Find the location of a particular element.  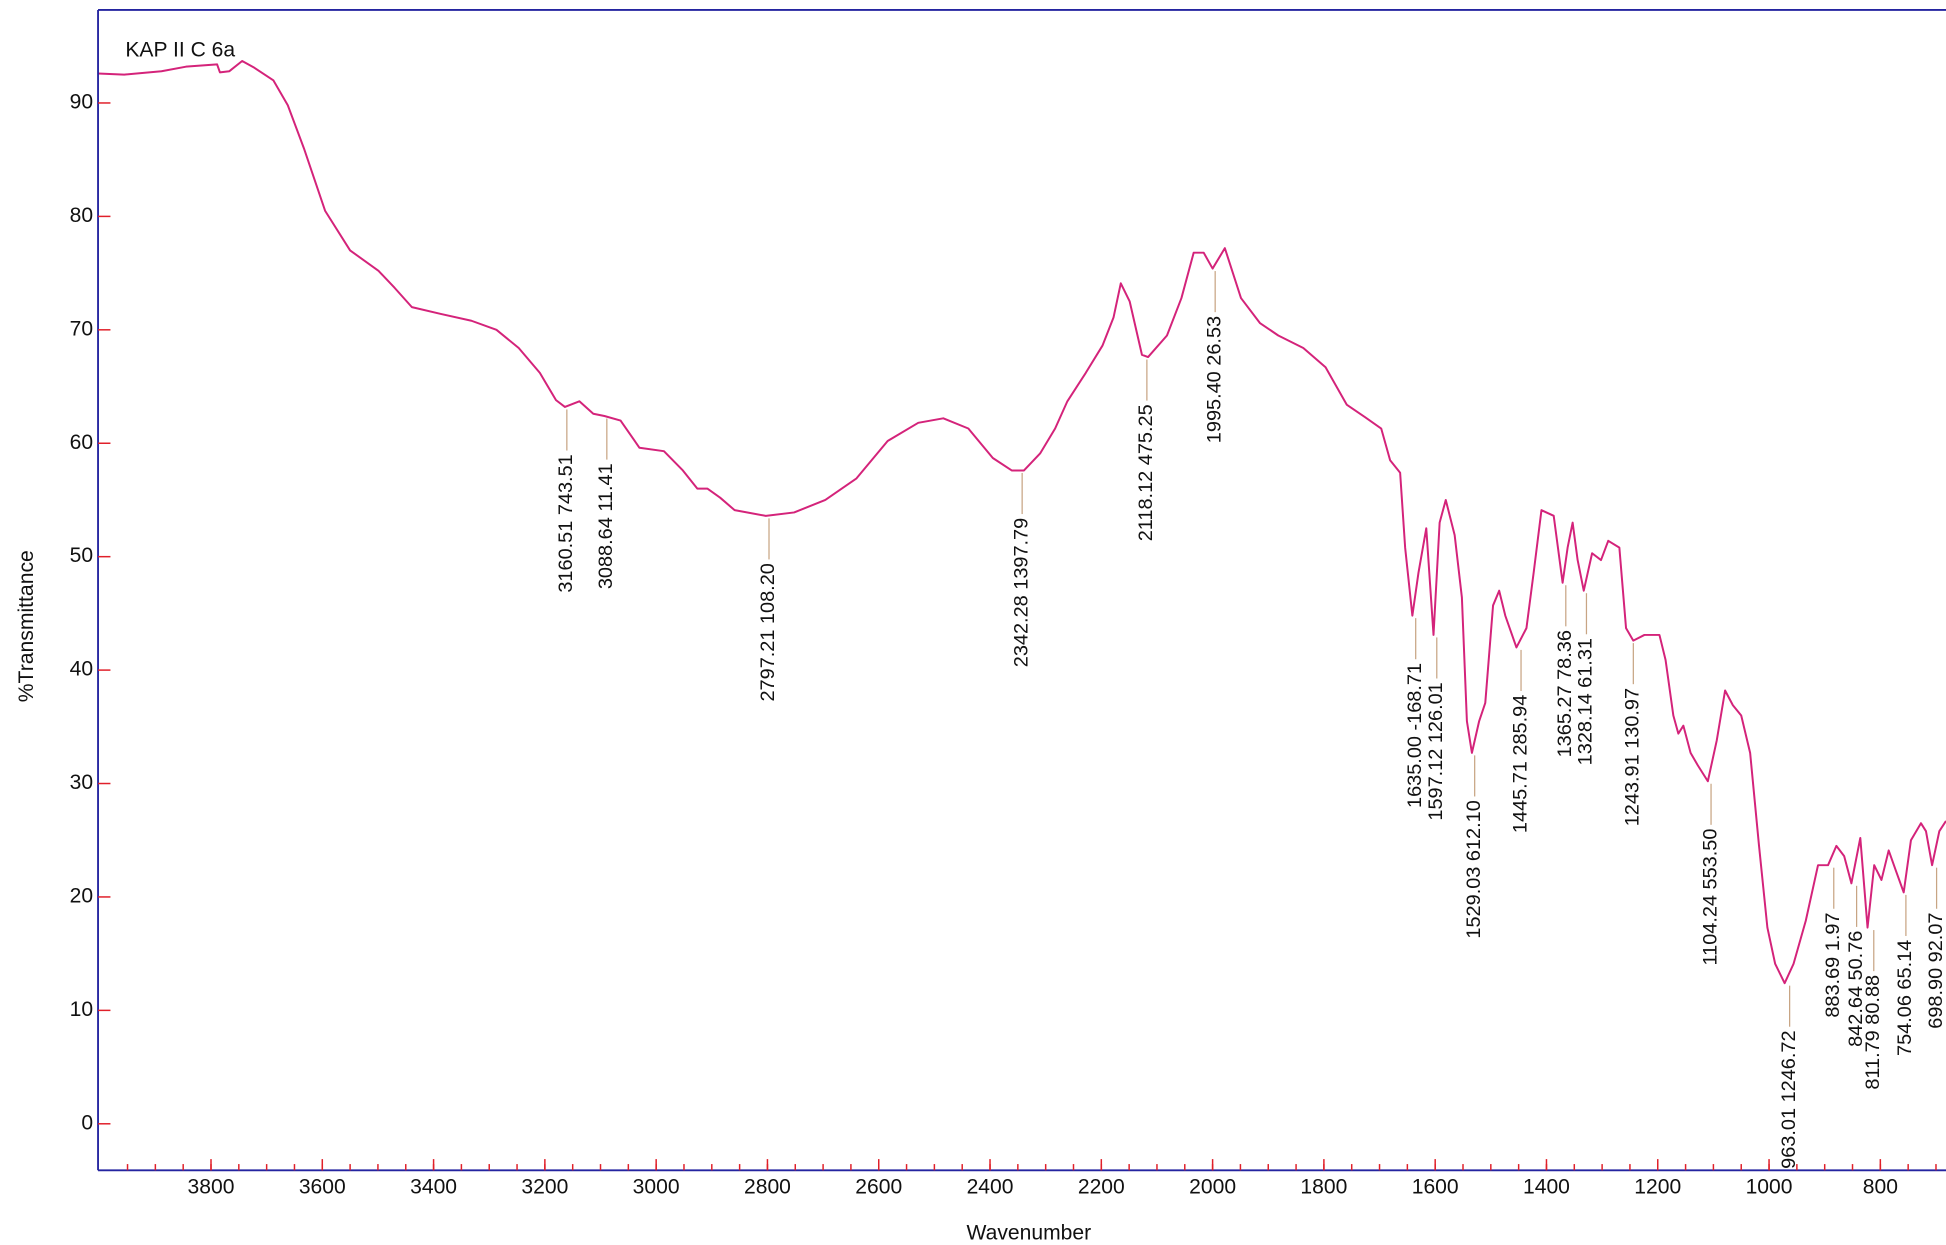

y-tick-label: 60 is located at coordinates (81, 442).